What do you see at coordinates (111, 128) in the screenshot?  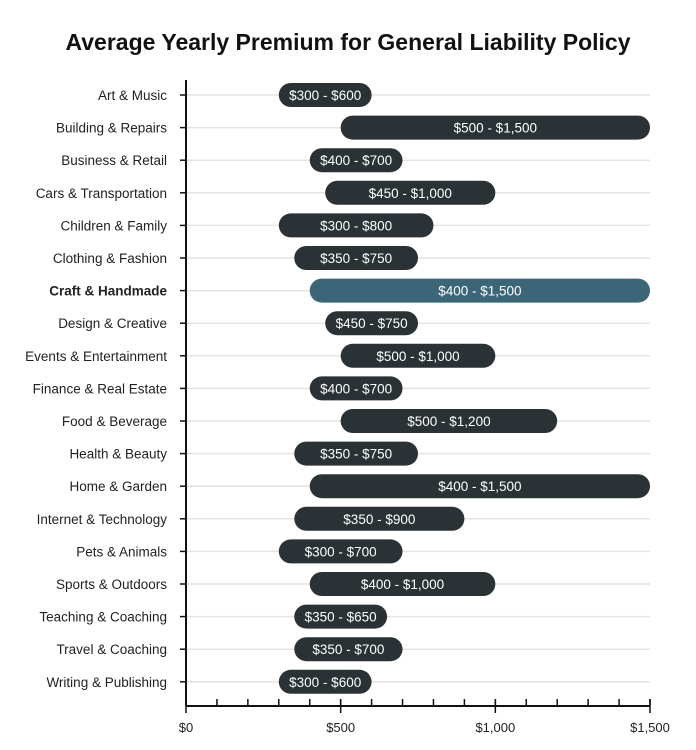 I see `category-label-building-repairs: Building & Repairs` at bounding box center [111, 128].